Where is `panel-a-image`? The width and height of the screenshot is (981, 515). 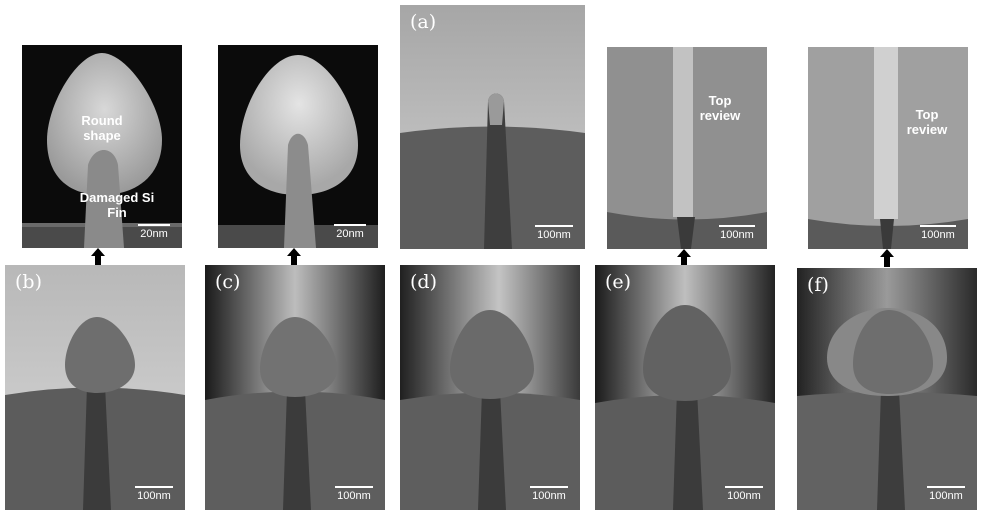
panel-a-image is located at coordinates (492, 127).